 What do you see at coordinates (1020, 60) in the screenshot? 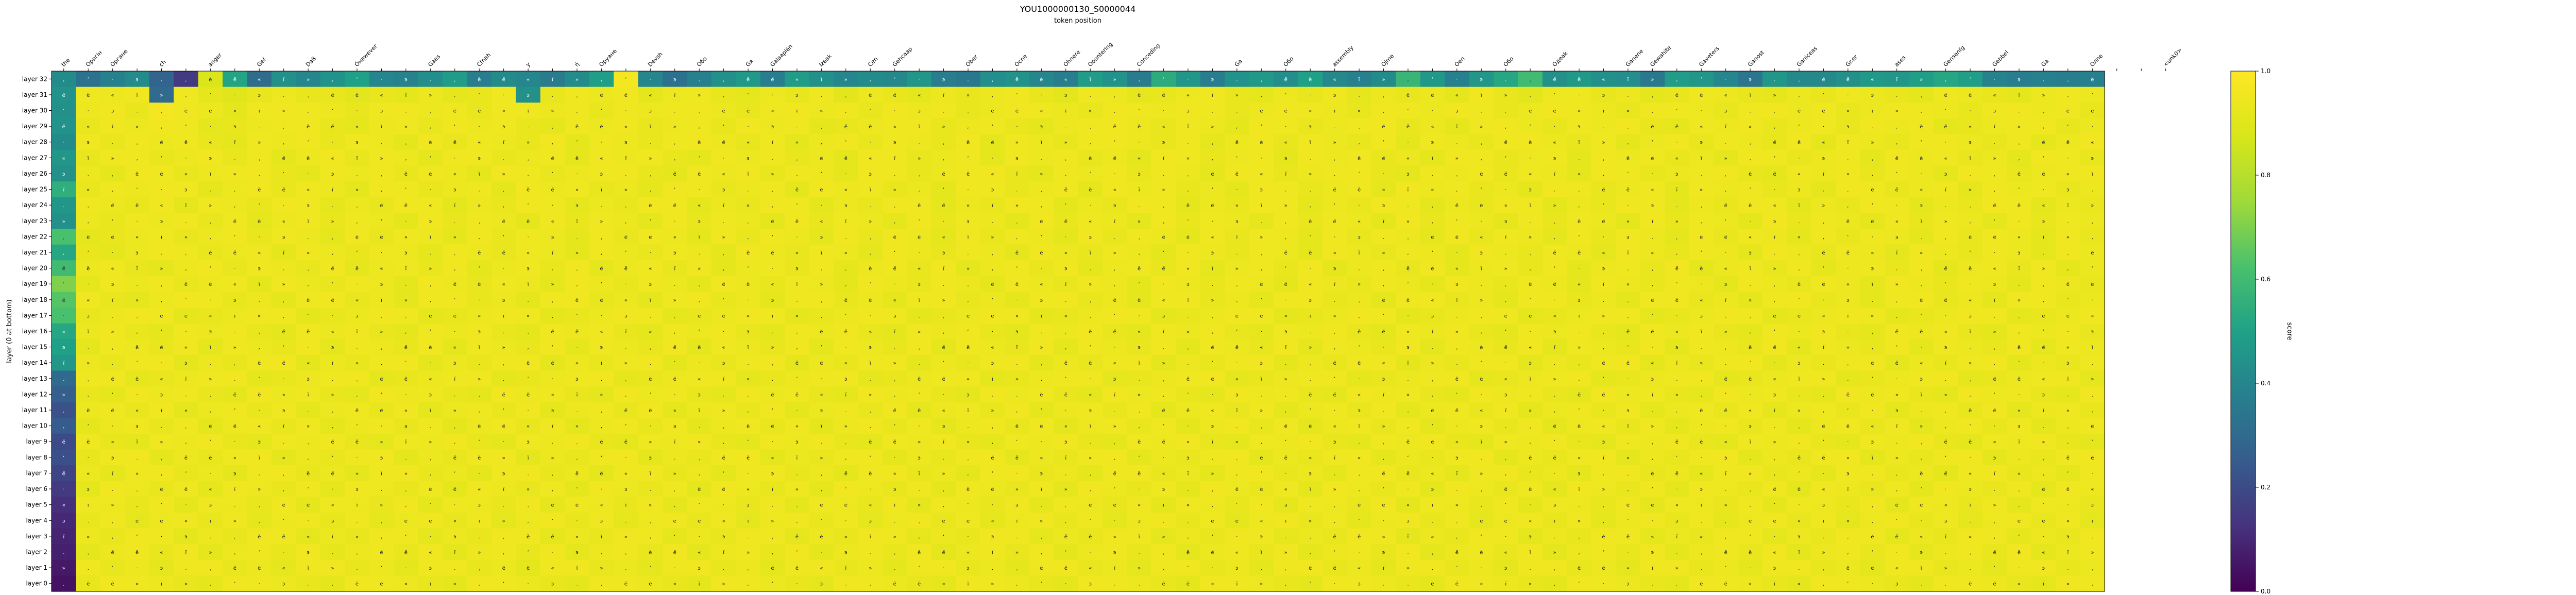
I see `x-tick-label: Ocne` at bounding box center [1020, 60].